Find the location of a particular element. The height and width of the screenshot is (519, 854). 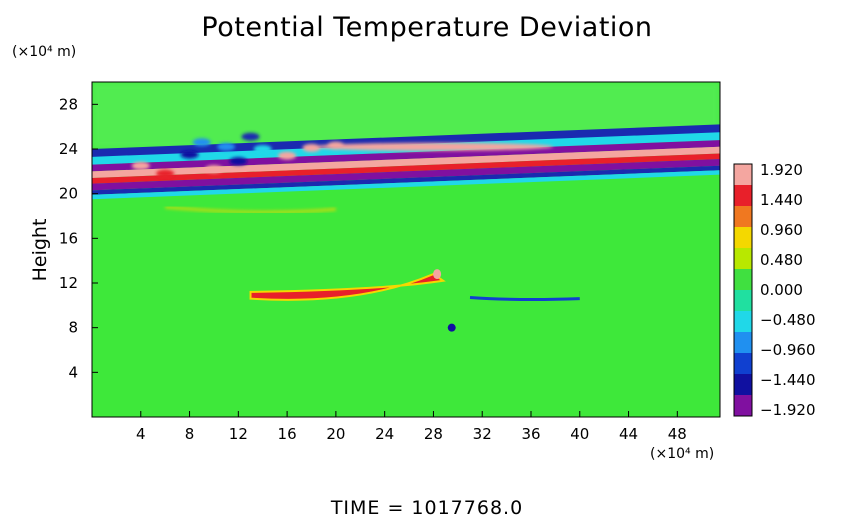

x-tick-label-6: 28 is located at coordinates (433, 434).